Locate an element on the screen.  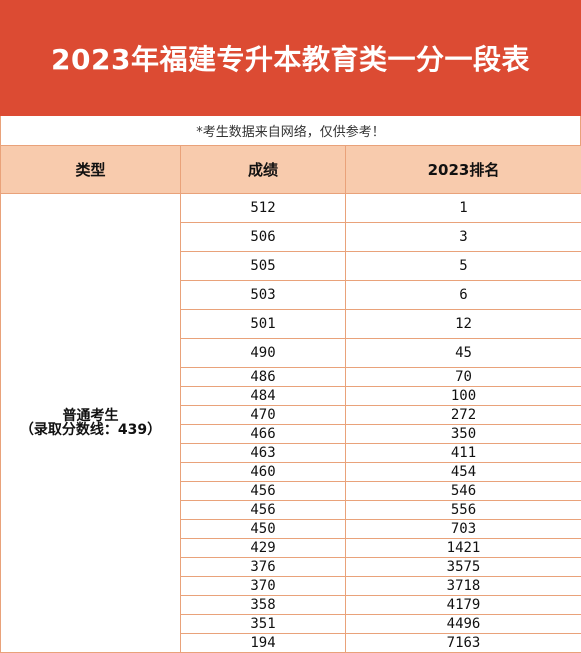
table-row: 370 3718 is located at coordinates (291, 586).